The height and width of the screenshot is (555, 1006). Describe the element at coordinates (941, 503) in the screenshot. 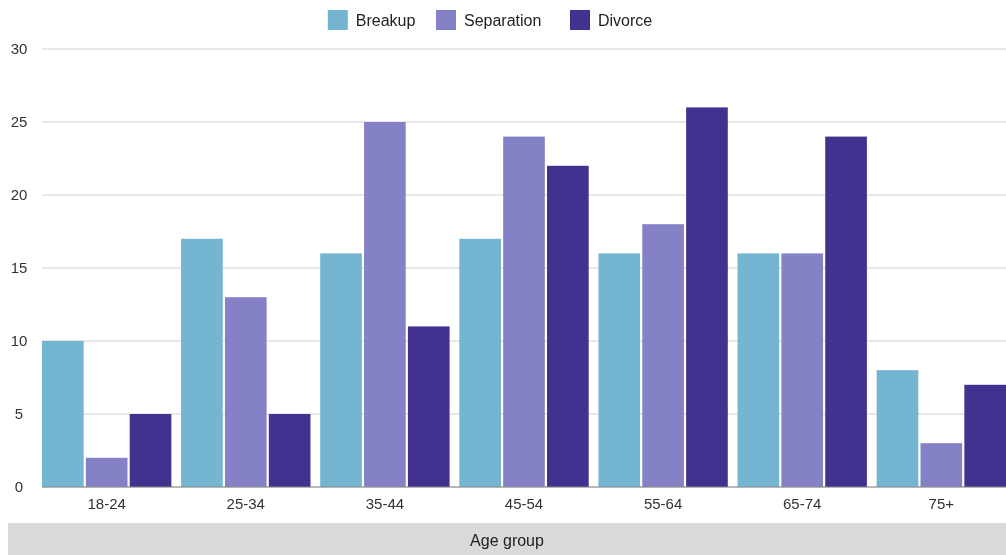

I see `x-tick-label: 75+` at that location.